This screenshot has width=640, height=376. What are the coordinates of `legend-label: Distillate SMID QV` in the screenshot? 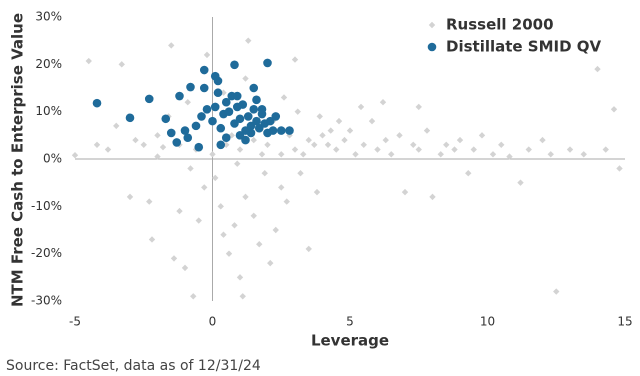 It's located at (524, 47).